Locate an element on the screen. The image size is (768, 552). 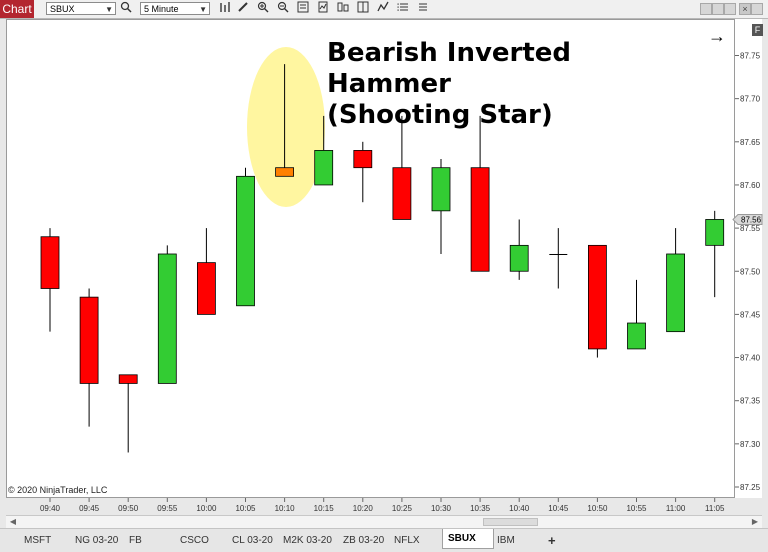
chart-window-tab: Chart is located at coordinates (17, 9).